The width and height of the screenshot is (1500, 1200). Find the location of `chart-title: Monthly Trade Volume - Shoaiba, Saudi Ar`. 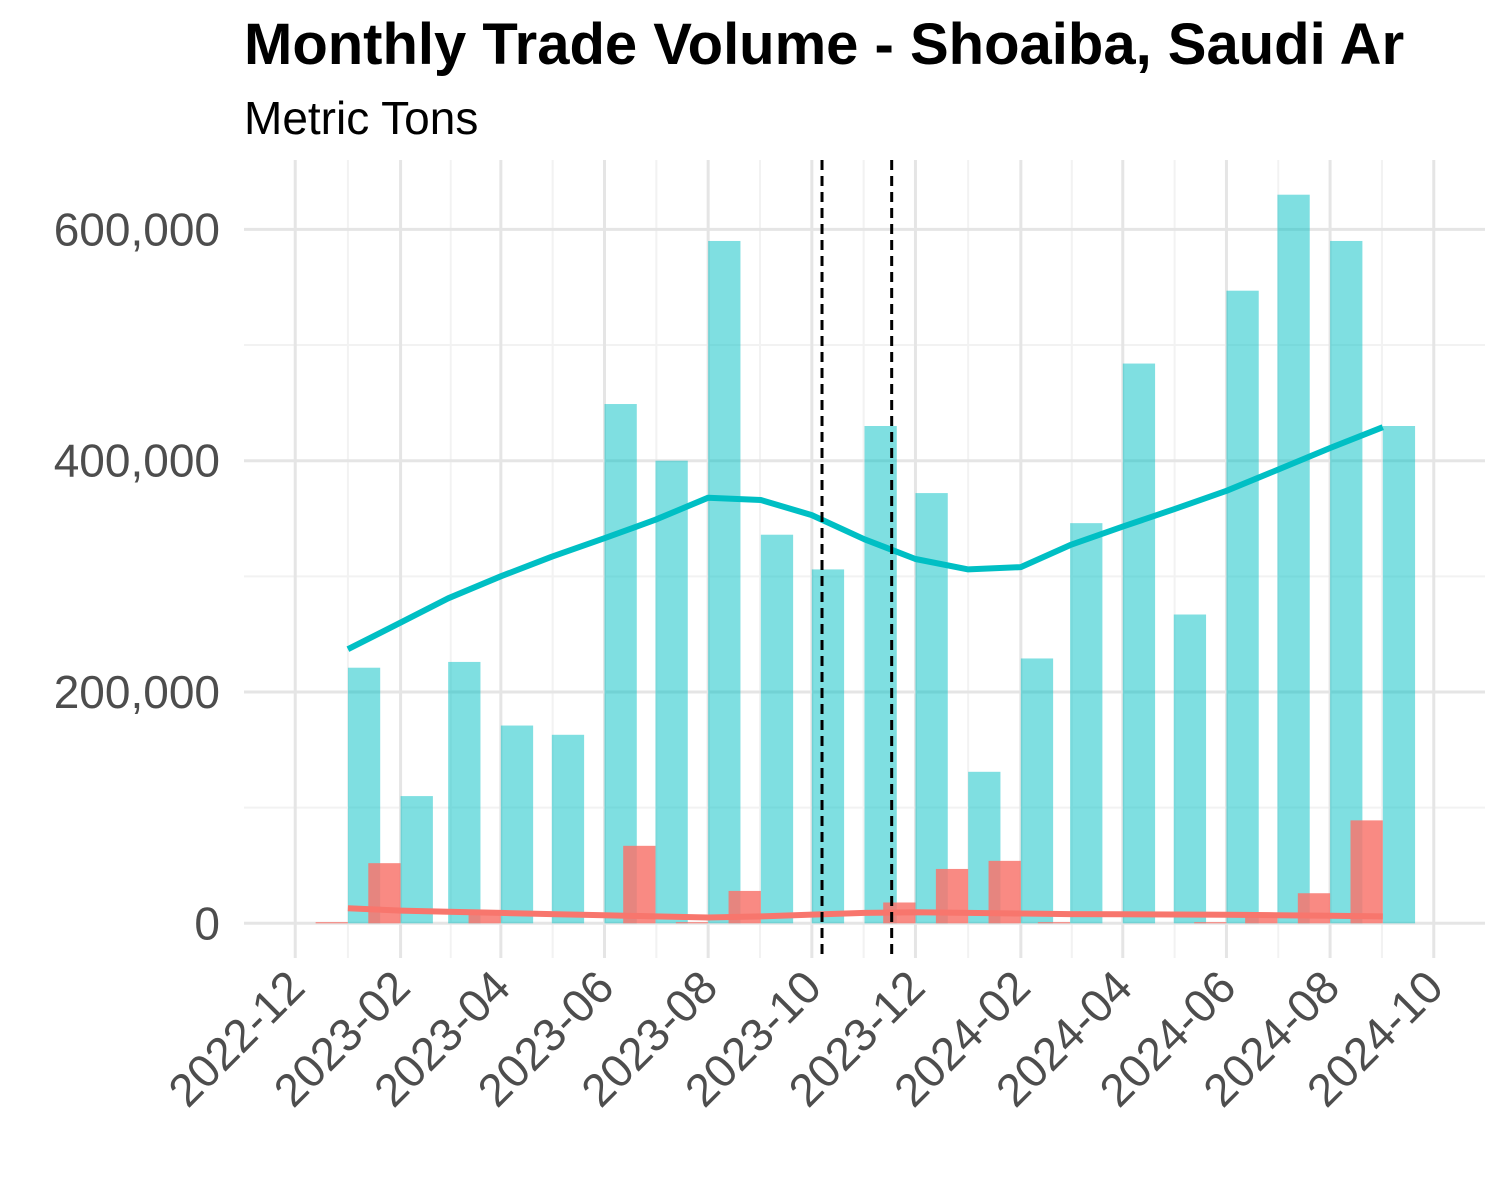

chart-title: Monthly Trade Volume - Shoaiba, Saudi Ar is located at coordinates (824, 44).